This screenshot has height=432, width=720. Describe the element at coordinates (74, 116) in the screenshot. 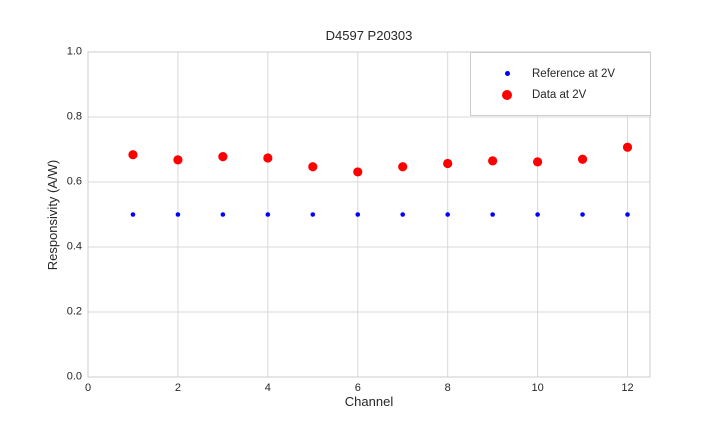

I see `y-tick-label: 0.8` at that location.